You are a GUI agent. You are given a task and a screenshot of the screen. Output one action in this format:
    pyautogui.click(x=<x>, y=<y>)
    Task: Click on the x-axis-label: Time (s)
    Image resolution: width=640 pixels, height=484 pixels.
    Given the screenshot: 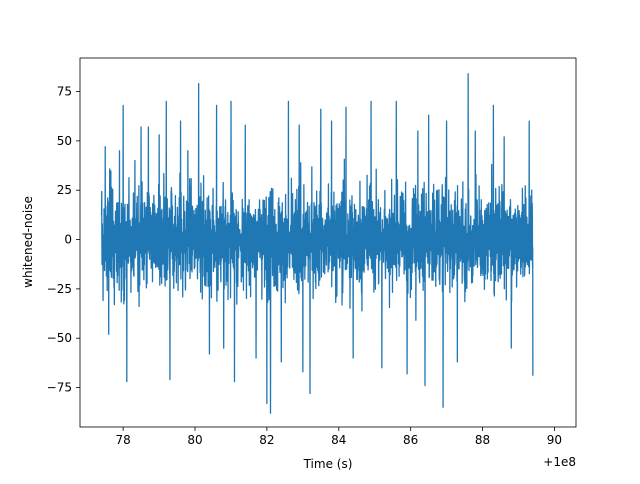 What is the action you would take?
    pyautogui.click(x=328, y=464)
    